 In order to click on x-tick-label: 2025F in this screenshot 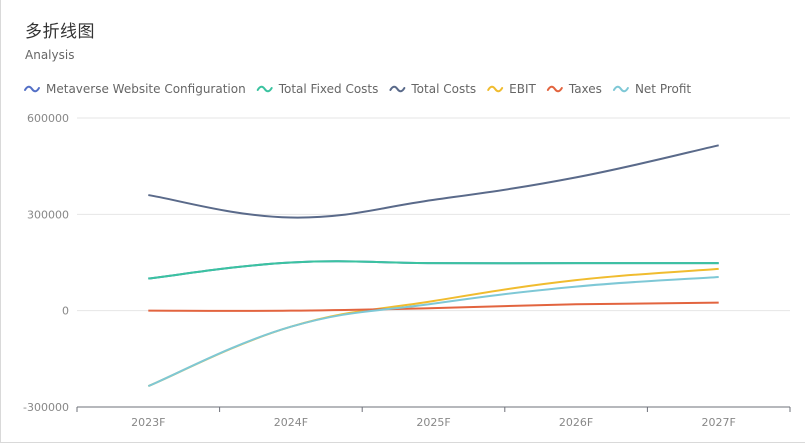, I will do `click(433, 422)`.